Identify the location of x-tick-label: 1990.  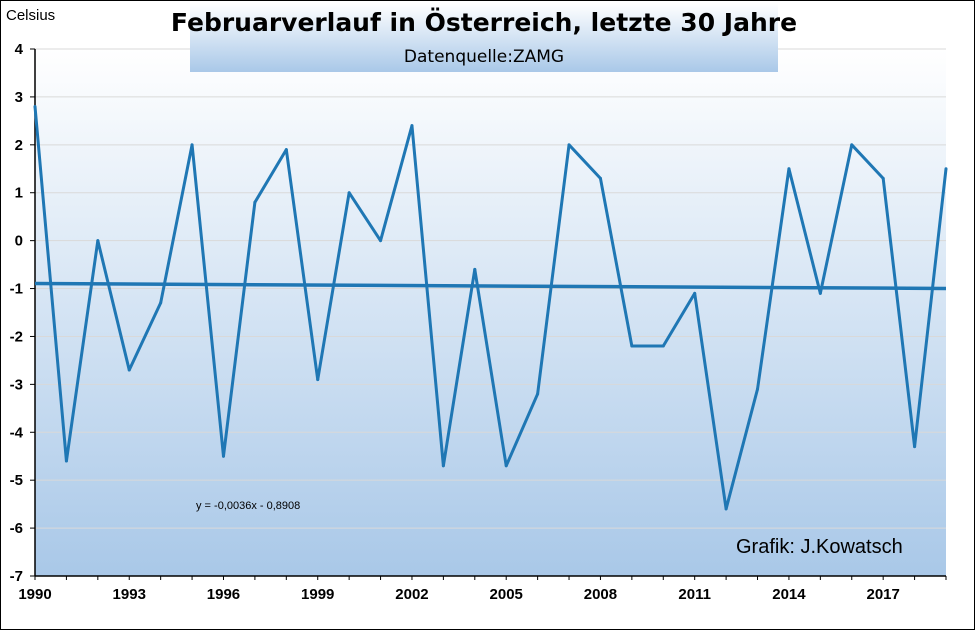
(34, 594).